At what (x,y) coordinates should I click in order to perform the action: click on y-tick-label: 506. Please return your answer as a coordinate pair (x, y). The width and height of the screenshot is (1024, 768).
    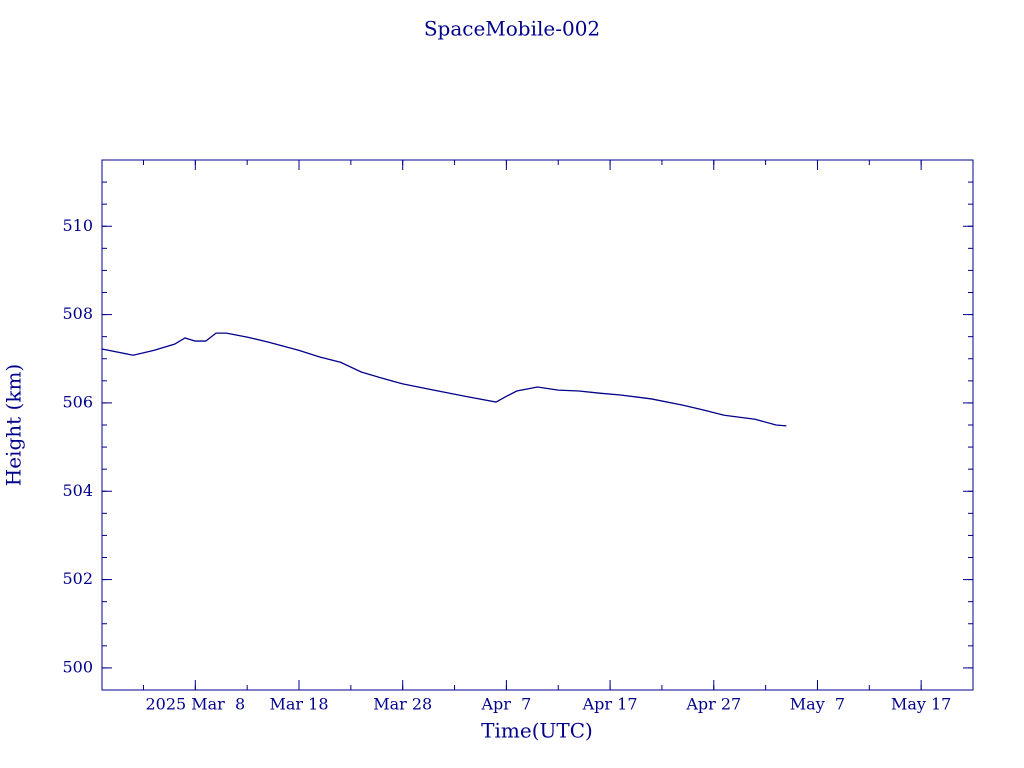
    Looking at the image, I should click on (77, 401).